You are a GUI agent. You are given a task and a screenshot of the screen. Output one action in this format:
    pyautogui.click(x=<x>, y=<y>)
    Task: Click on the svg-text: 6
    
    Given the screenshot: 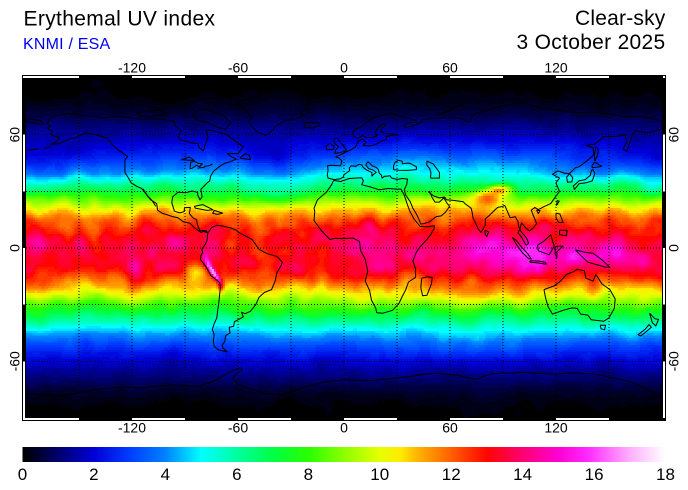 What is the action you would take?
    pyautogui.click(x=236, y=474)
    